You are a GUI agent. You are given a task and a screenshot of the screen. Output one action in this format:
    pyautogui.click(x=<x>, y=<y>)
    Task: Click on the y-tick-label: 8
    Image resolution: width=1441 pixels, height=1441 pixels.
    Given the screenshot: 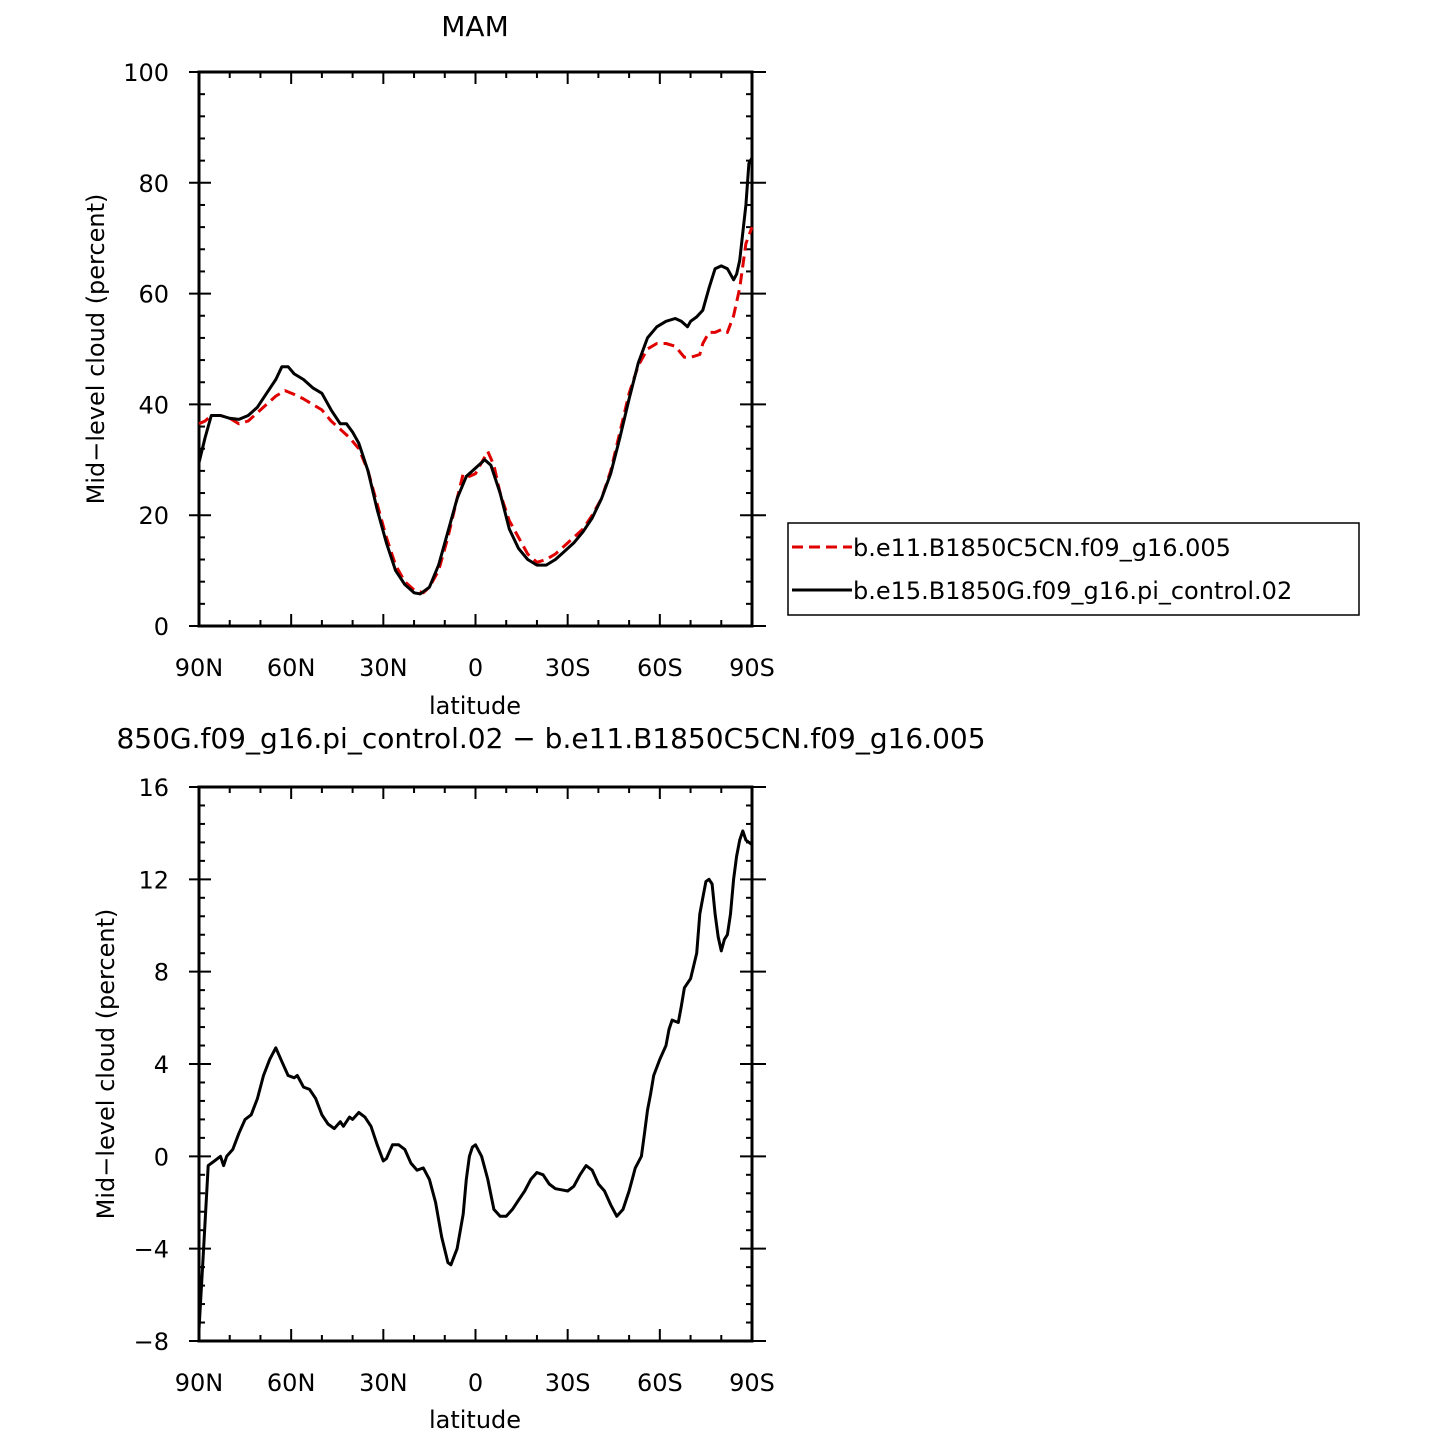 What is the action you would take?
    pyautogui.click(x=161, y=973)
    